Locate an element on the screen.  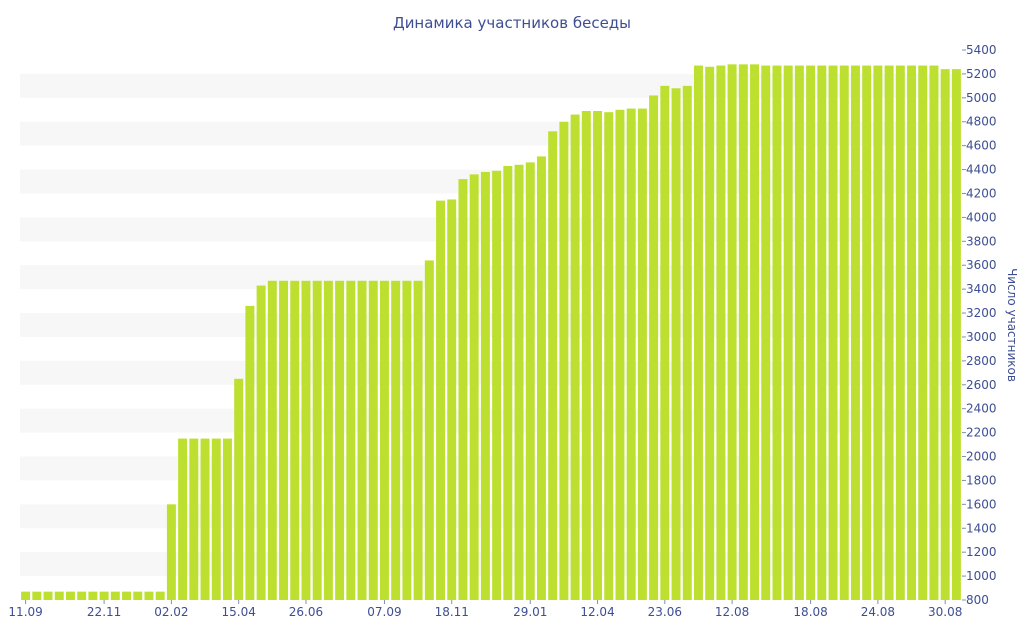
x-tick-label: 18.11 is located at coordinates (452, 612).